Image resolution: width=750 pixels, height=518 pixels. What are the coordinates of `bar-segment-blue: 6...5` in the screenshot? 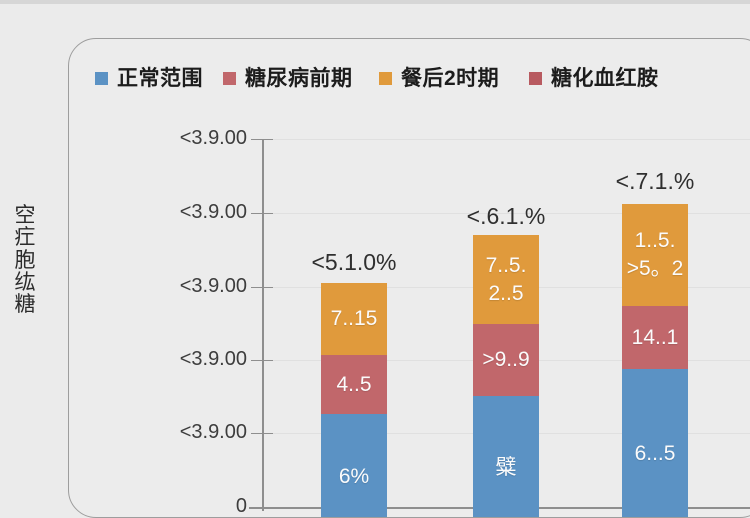 It's located at (655, 443).